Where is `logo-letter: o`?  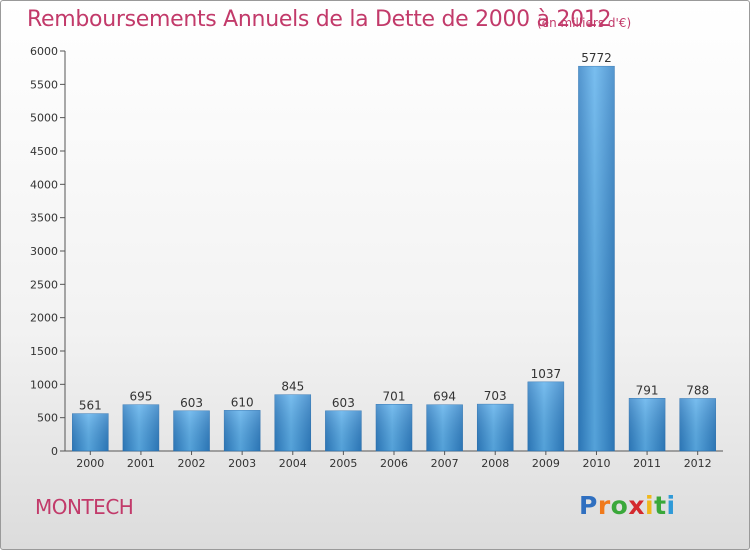 logo-letter: o is located at coordinates (619, 505).